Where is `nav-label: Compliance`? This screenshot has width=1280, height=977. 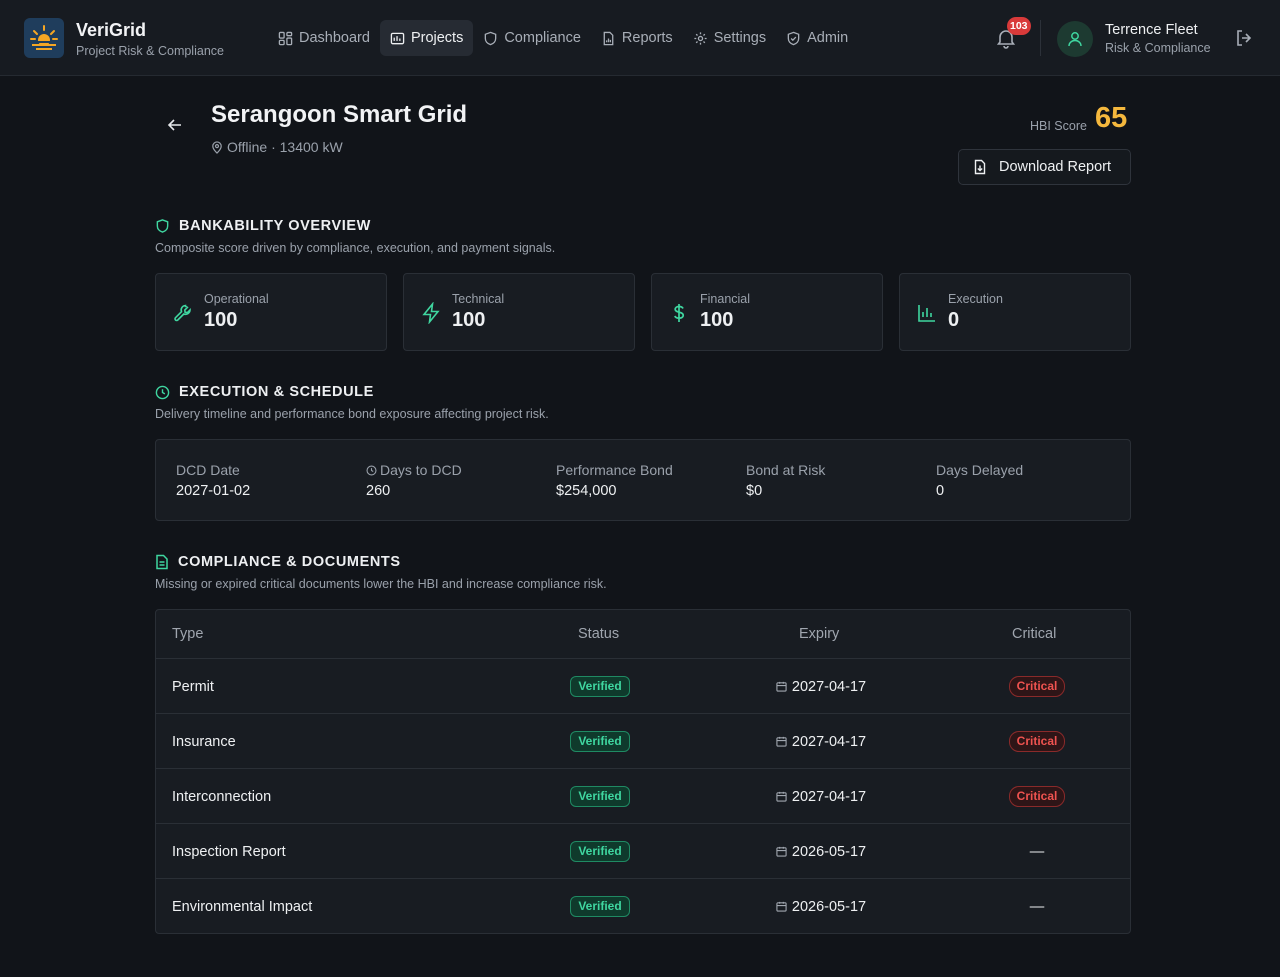
nav-label: Compliance is located at coordinates (542, 38).